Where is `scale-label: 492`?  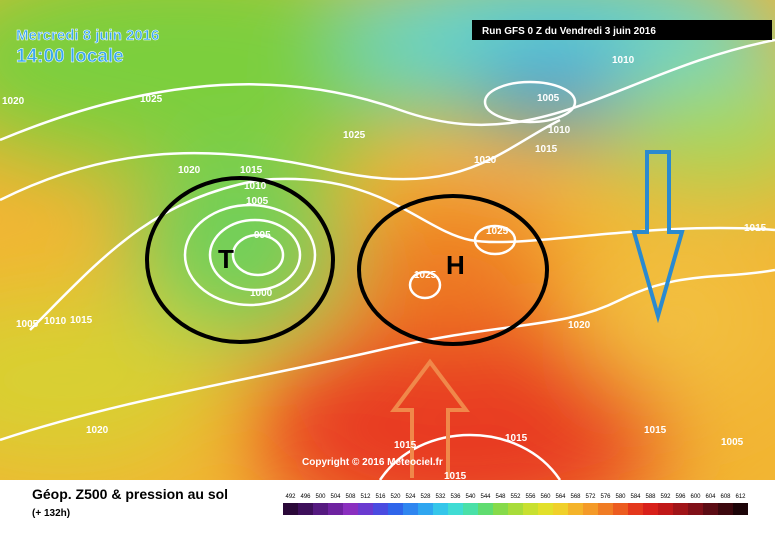
scale-label: 492 is located at coordinates (290, 497).